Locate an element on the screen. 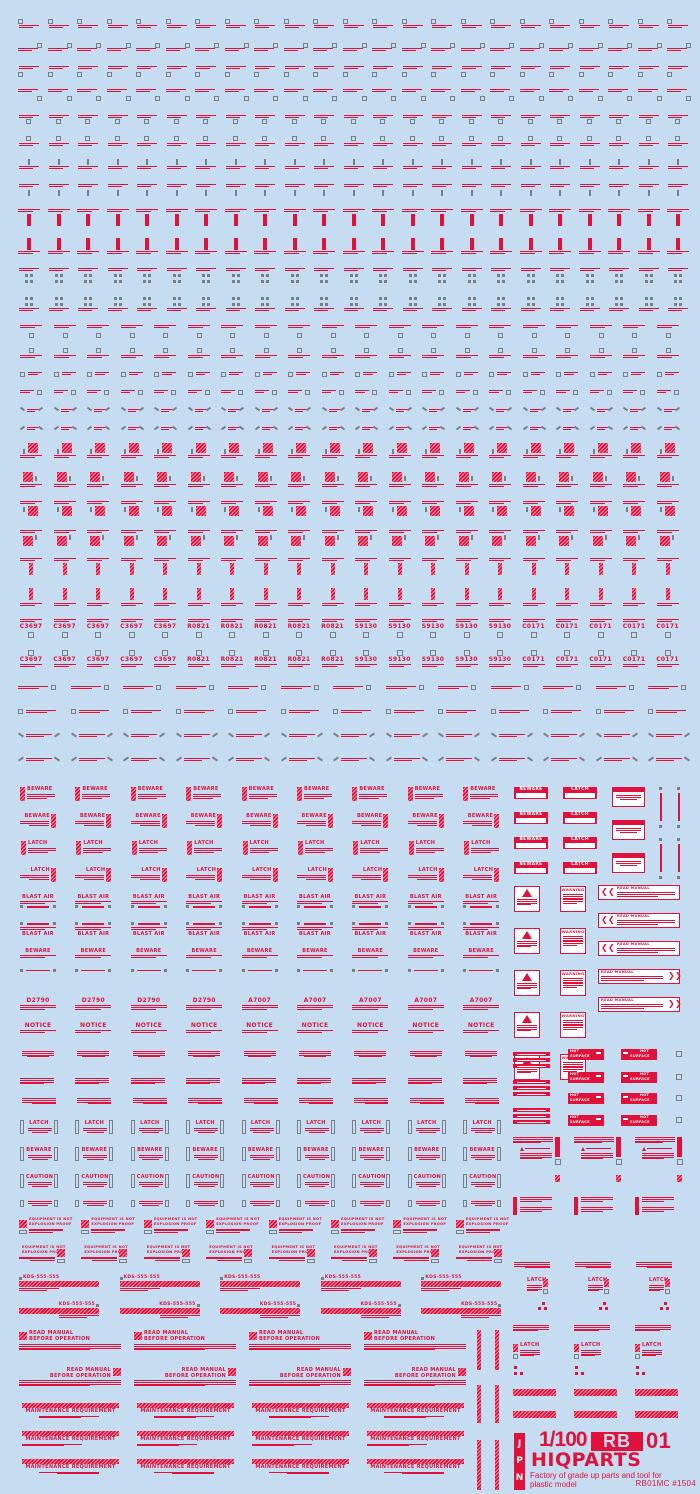 This screenshot has width=700, height=1494. bracket-marker is located at coordinates (465, 1154).